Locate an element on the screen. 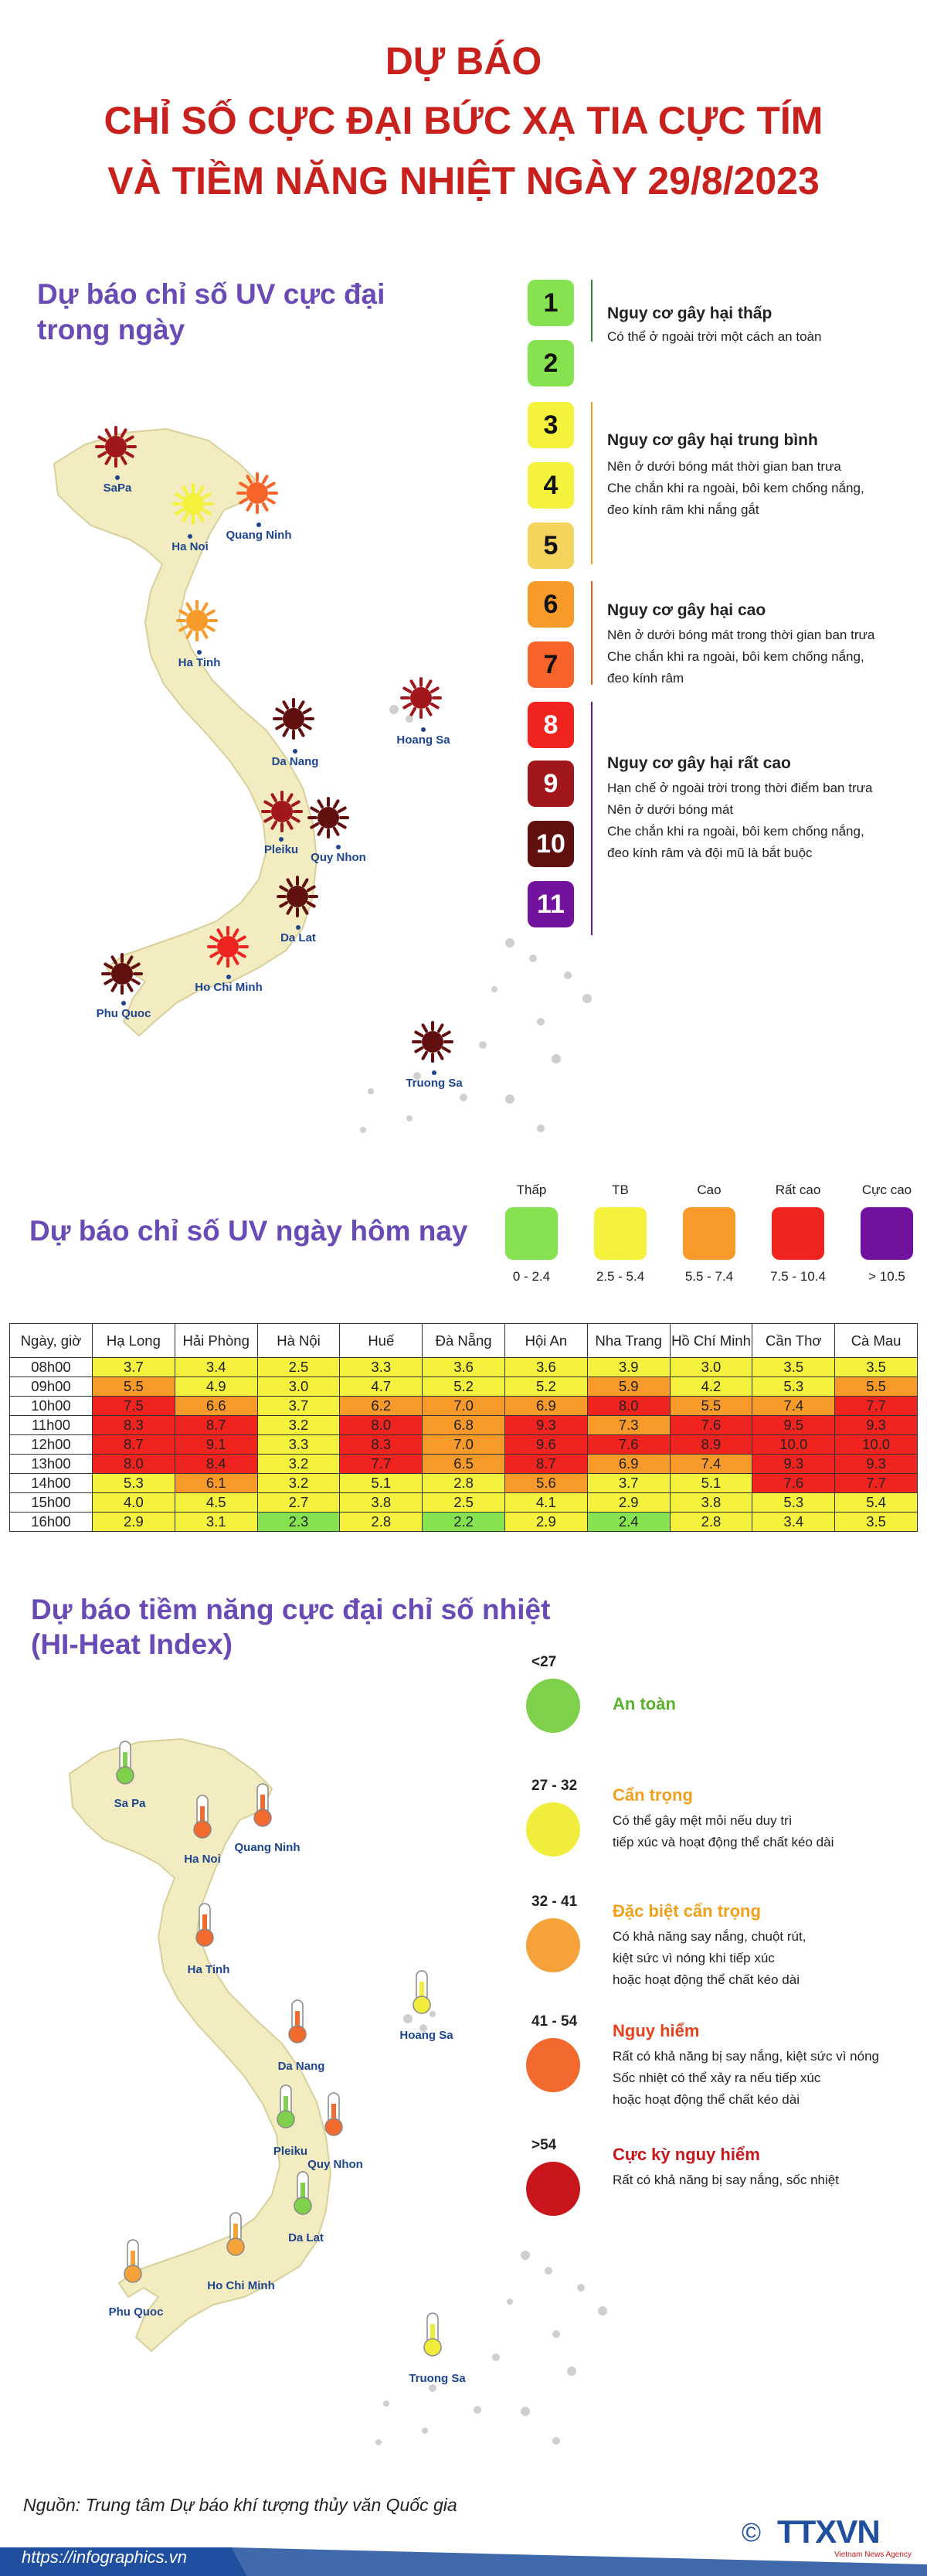  table-value-cell: 3.5 is located at coordinates (876, 1367).